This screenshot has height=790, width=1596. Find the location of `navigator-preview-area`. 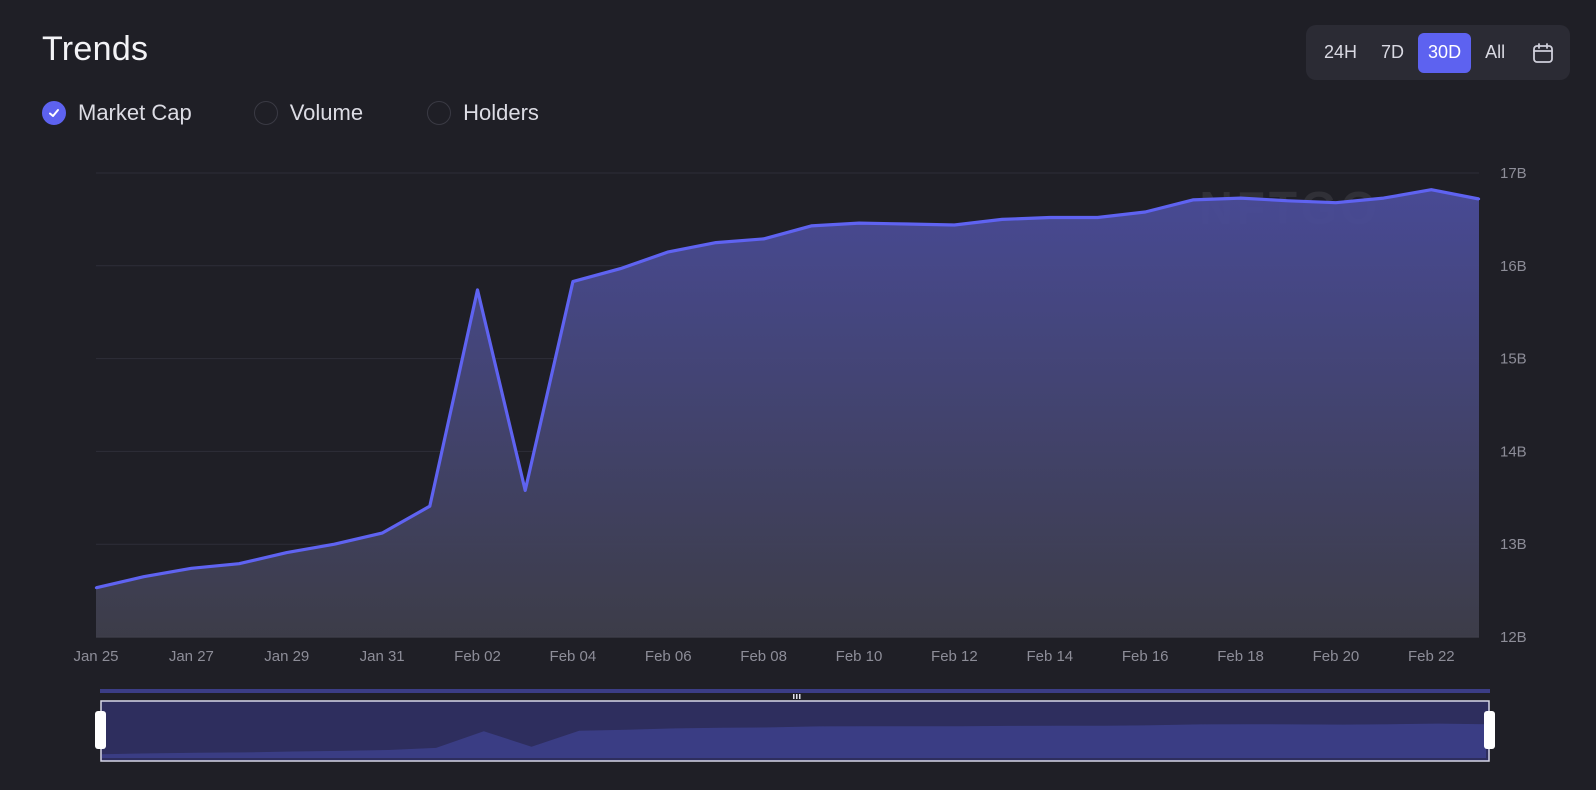

navigator-preview-area is located at coordinates (794, 740).